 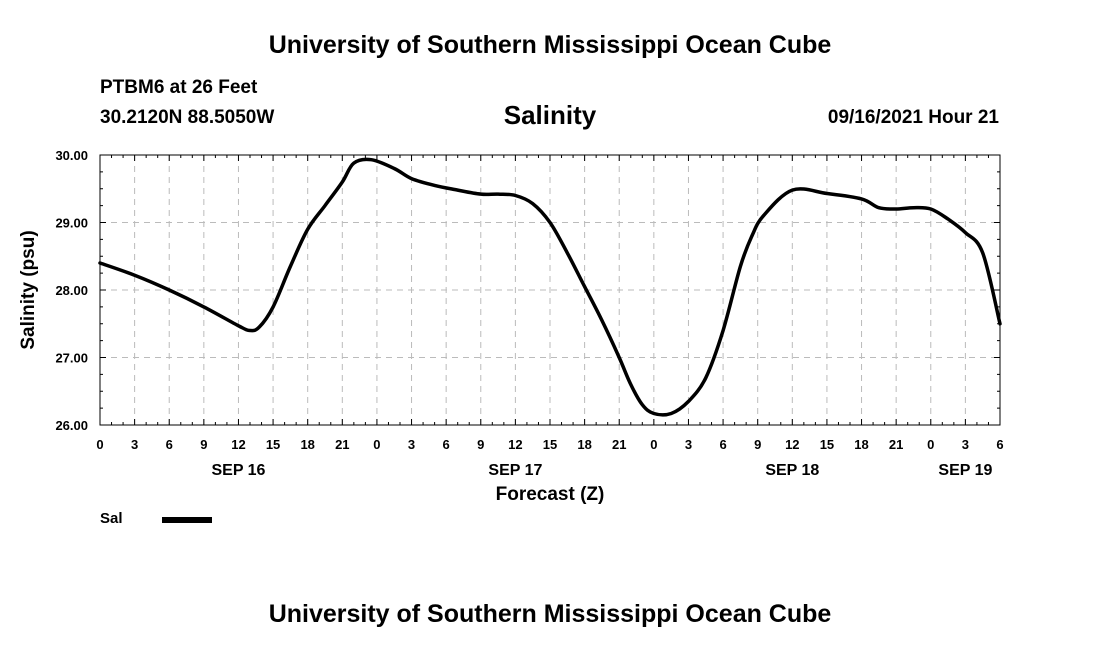 What do you see at coordinates (238, 470) in the screenshot?
I see `day-label: SEP 16` at bounding box center [238, 470].